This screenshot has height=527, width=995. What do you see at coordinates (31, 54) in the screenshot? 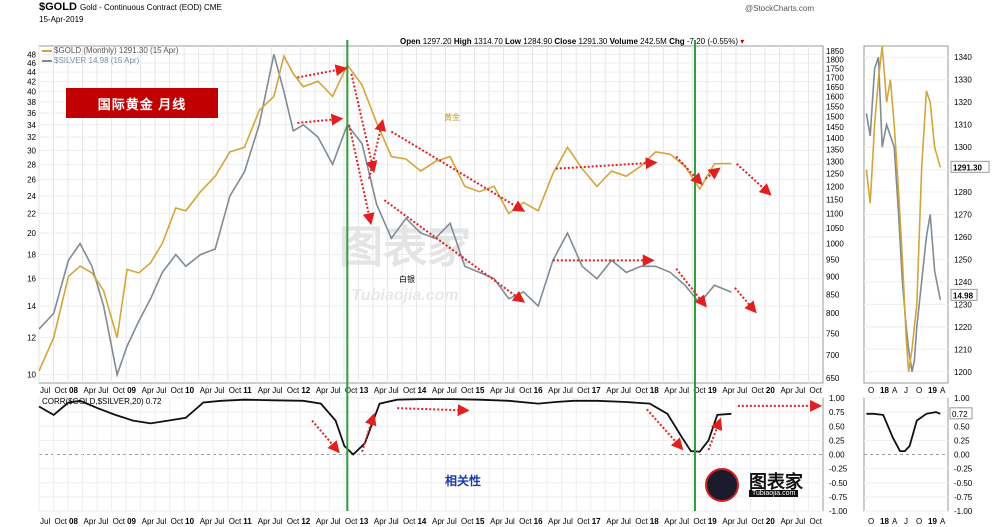
I see `left-axis-label: 48` at bounding box center [31, 54].